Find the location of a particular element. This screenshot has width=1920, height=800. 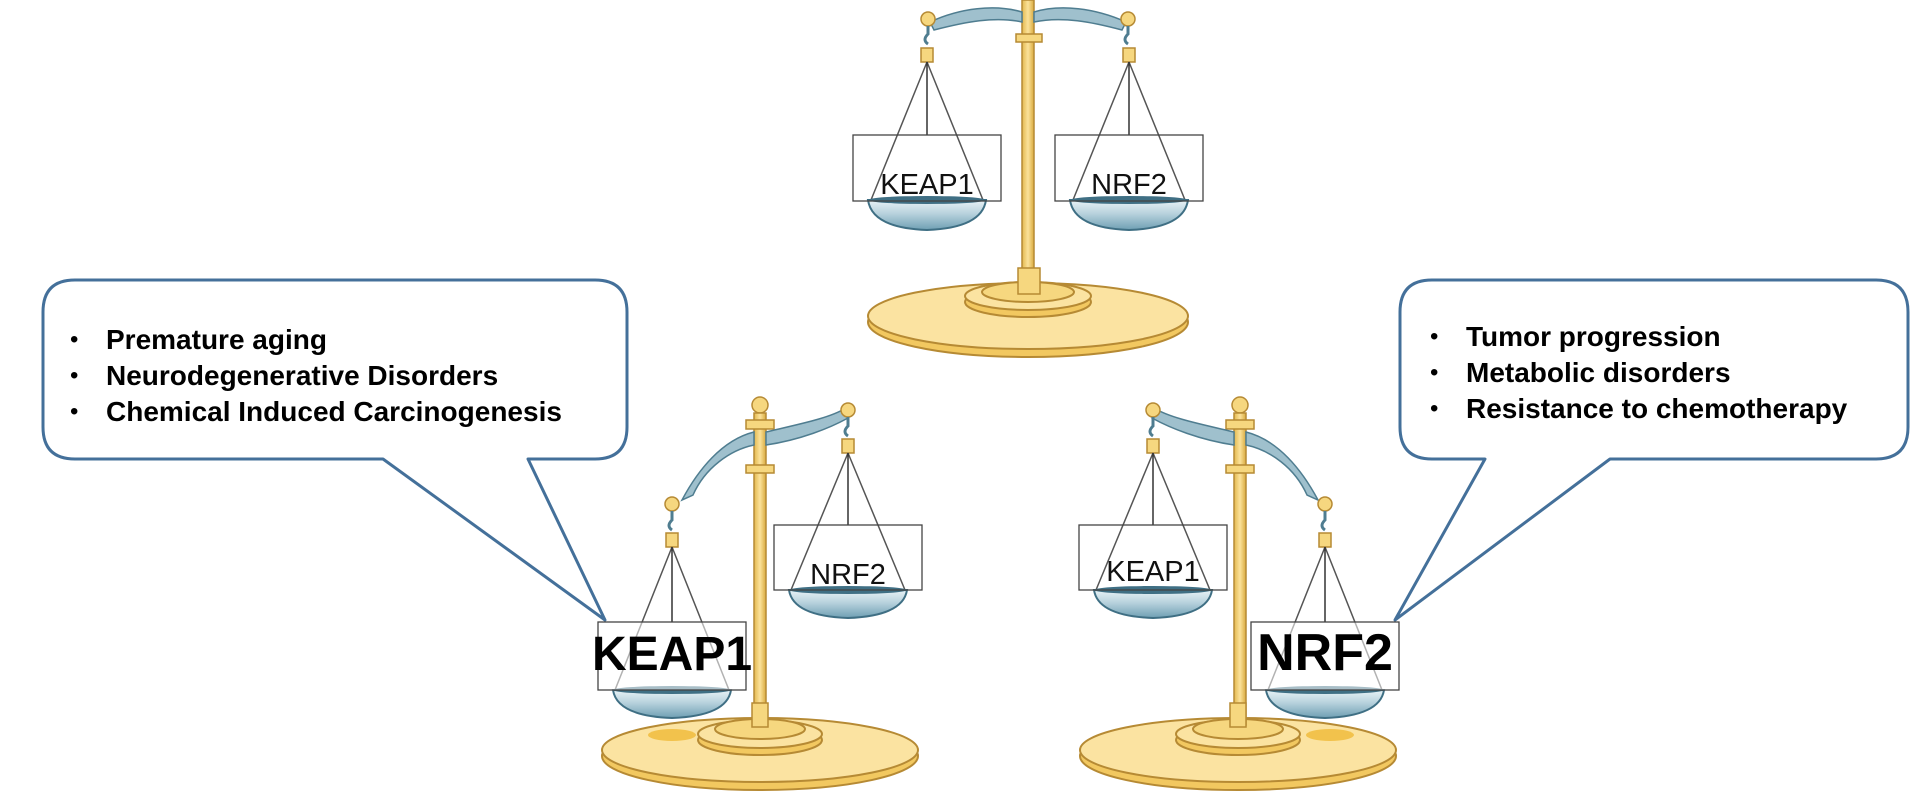

left-callout-item: • Premature aging is located at coordinates (315, 340).